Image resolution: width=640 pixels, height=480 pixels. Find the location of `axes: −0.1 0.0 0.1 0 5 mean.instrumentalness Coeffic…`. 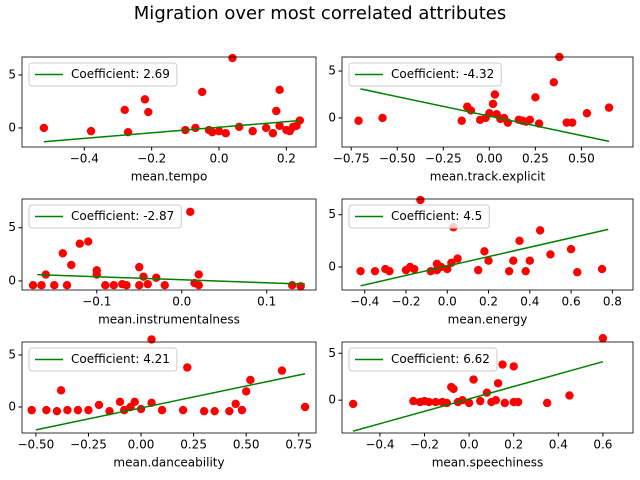

axes: −0.1 0.0 0.1 0 5 mean.instrumentalness Coeffic… is located at coordinates (162, 262).